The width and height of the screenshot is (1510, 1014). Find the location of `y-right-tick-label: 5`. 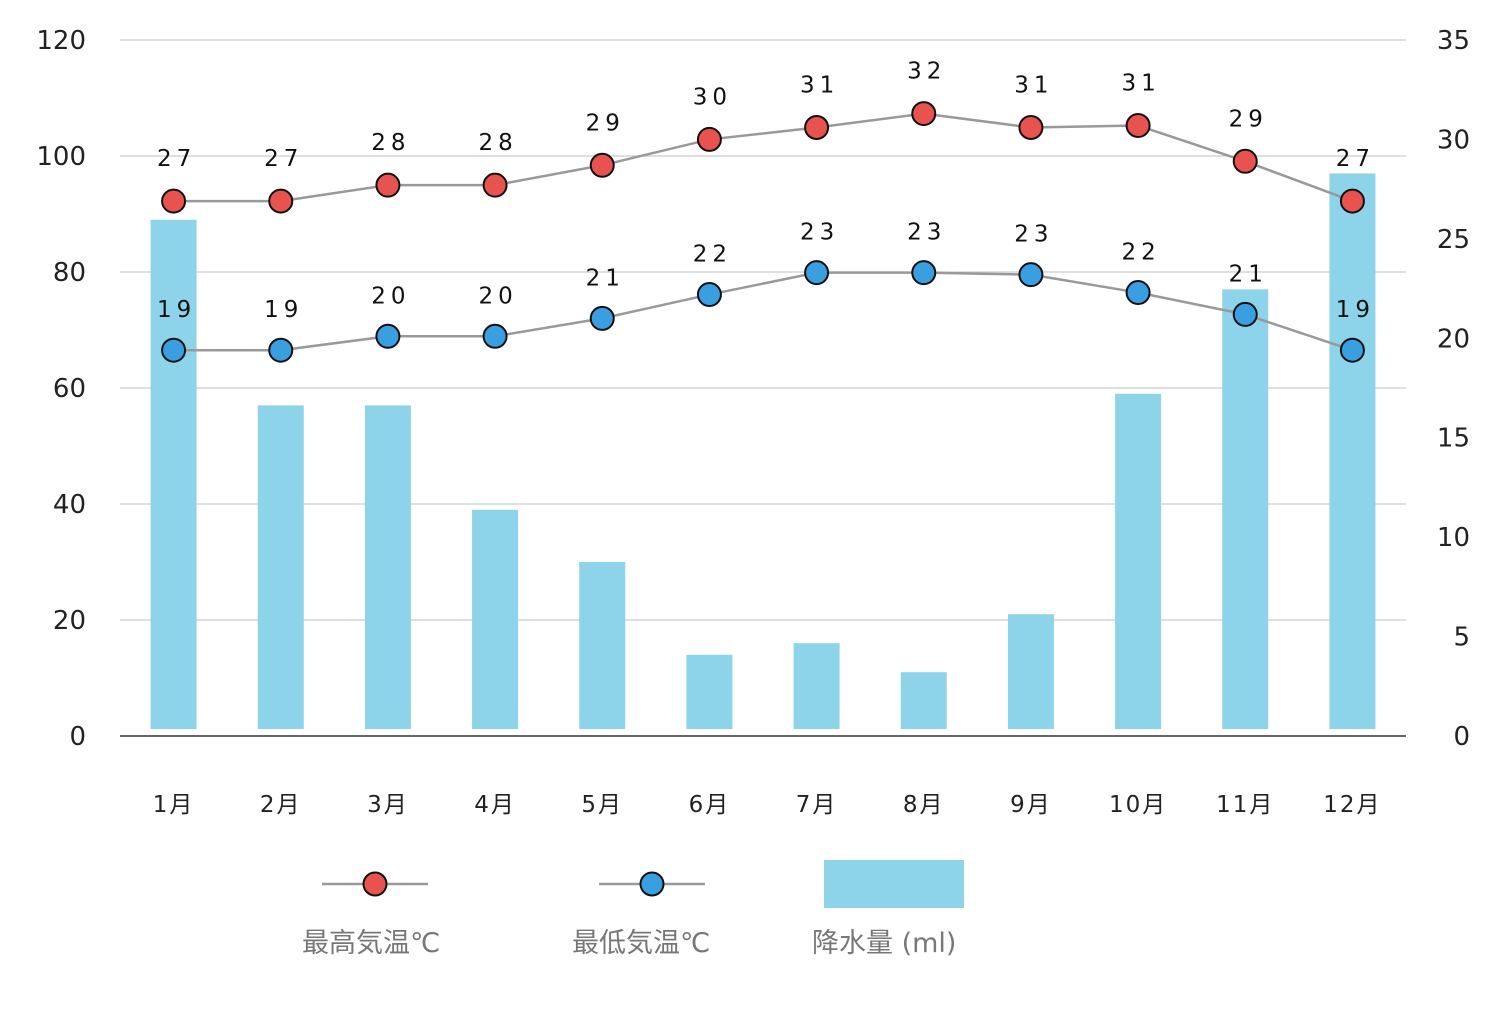

y-right-tick-label: 5 is located at coordinates (1461, 638).